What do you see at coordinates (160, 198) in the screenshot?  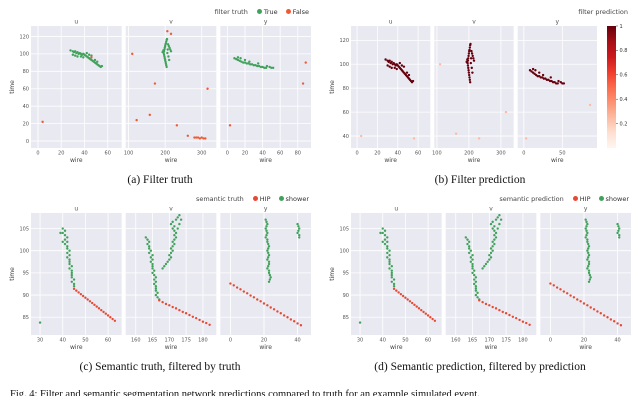 I see `legend-semantic-truth: semantic truth HIP shower` at bounding box center [160, 198].